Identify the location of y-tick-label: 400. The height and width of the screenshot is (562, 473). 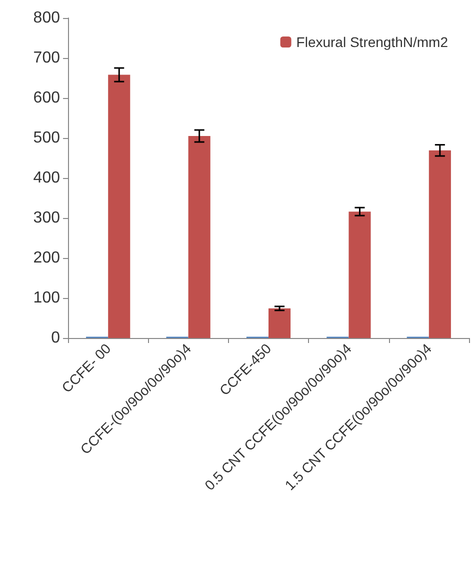
(46, 178).